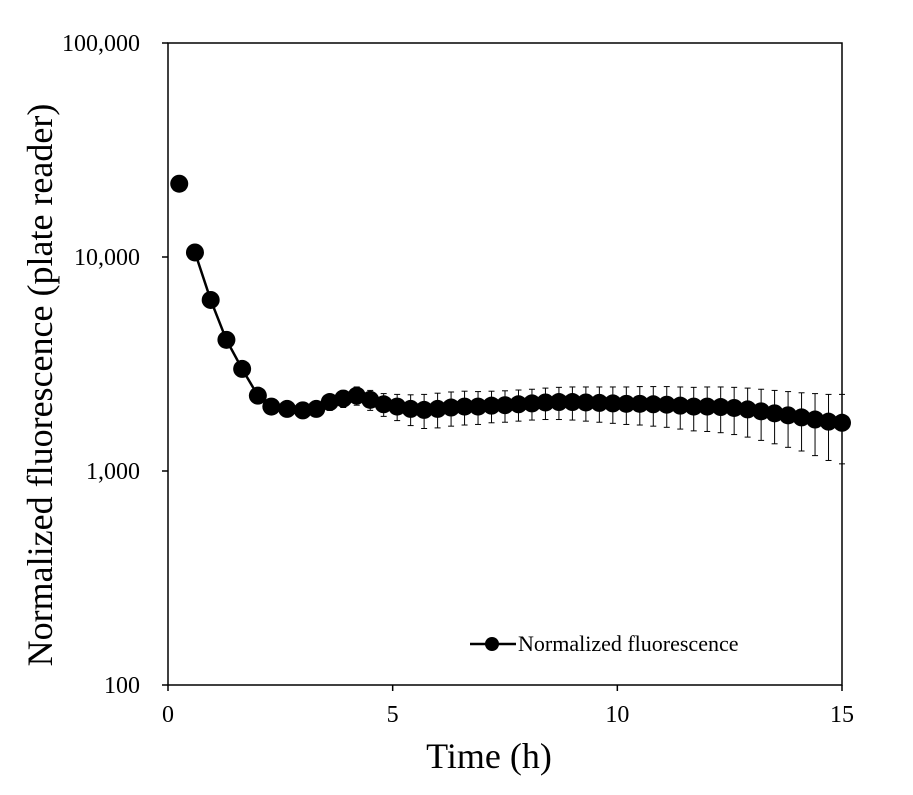 The height and width of the screenshot is (795, 913). Describe the element at coordinates (40, 385) in the screenshot. I see `y-axis-title: Normalized fluorescence (plate reader)` at that location.